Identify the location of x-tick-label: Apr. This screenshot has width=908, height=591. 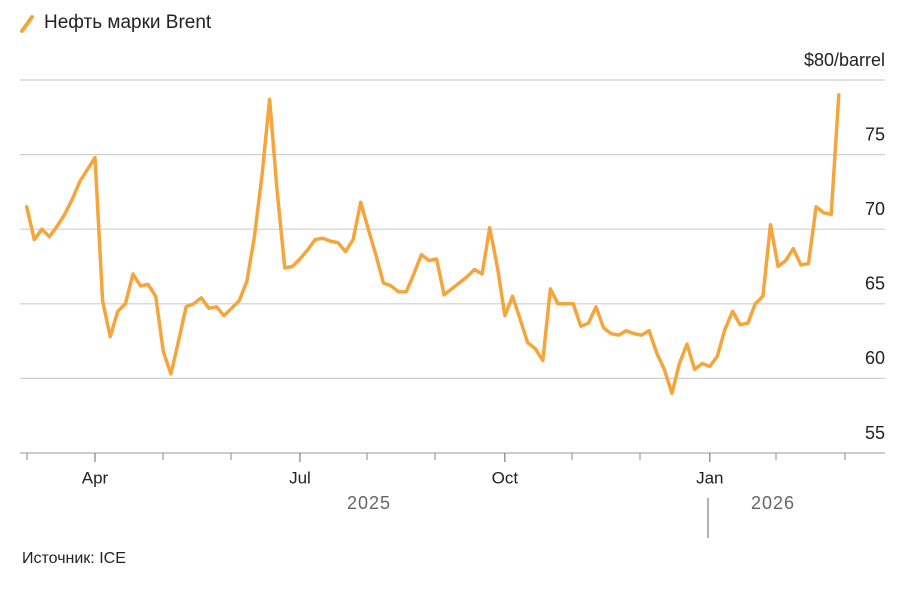
(95, 477).